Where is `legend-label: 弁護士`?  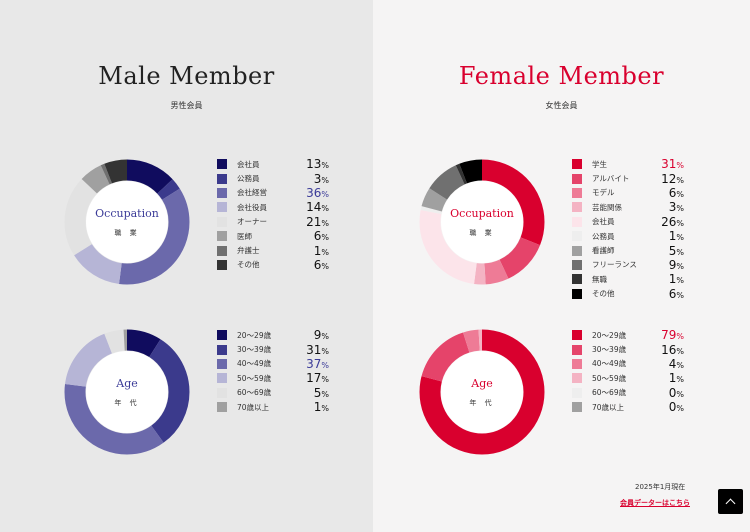 legend-label: 弁護士 is located at coordinates (248, 251).